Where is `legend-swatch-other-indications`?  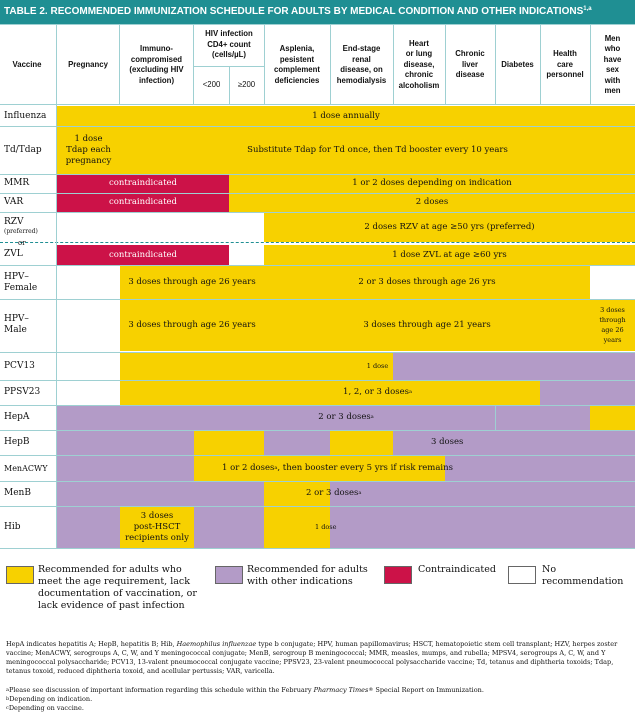 legend-swatch-other-indications is located at coordinates (229, 575).